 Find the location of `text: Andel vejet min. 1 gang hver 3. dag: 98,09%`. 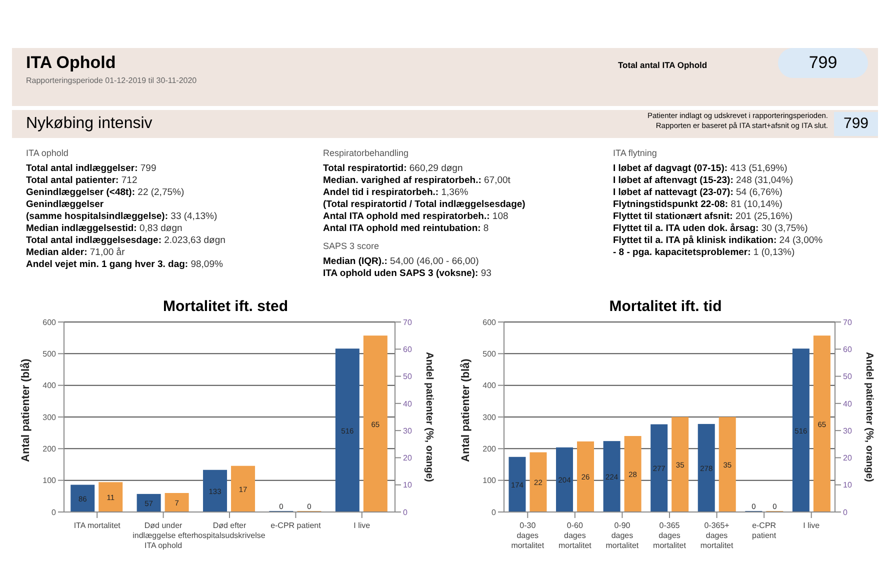

text: Andel vejet min. 1 gang hver 3. dag: 98,09% is located at coordinates (124, 264).